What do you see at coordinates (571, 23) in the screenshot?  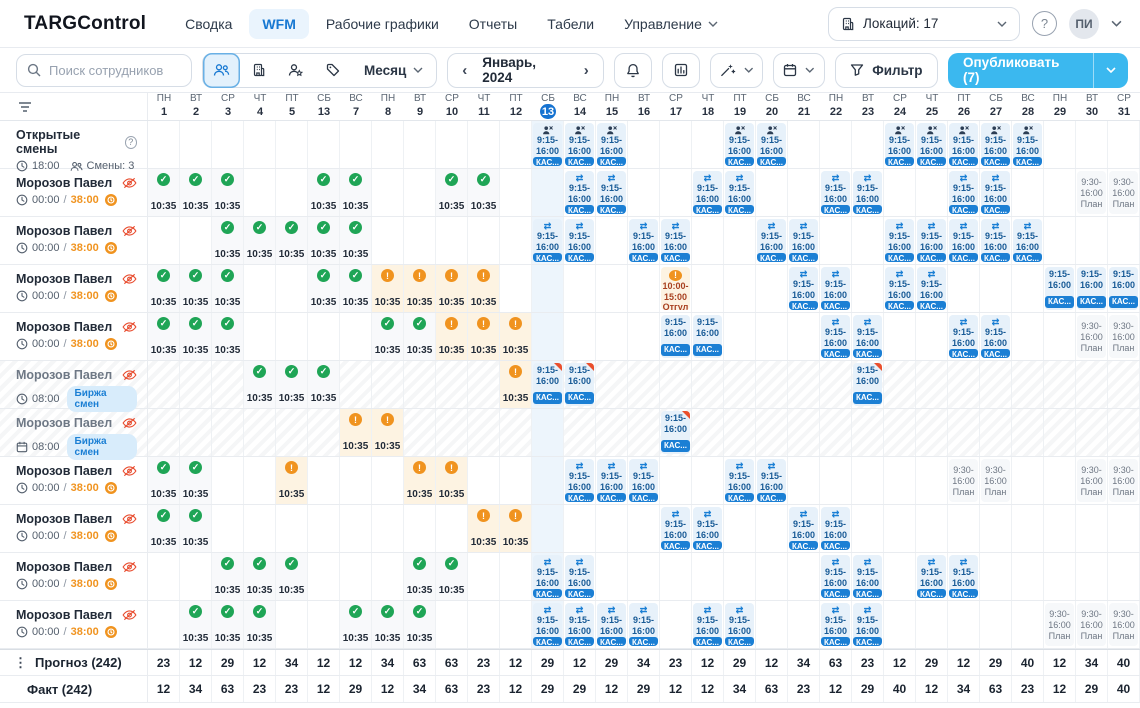 I see `nav-item-link: Табели` at bounding box center [571, 23].